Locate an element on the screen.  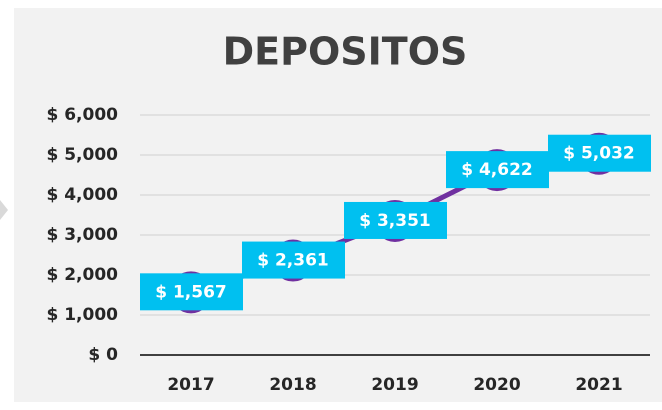
x-tick-label: 2017 is located at coordinates (190, 385).